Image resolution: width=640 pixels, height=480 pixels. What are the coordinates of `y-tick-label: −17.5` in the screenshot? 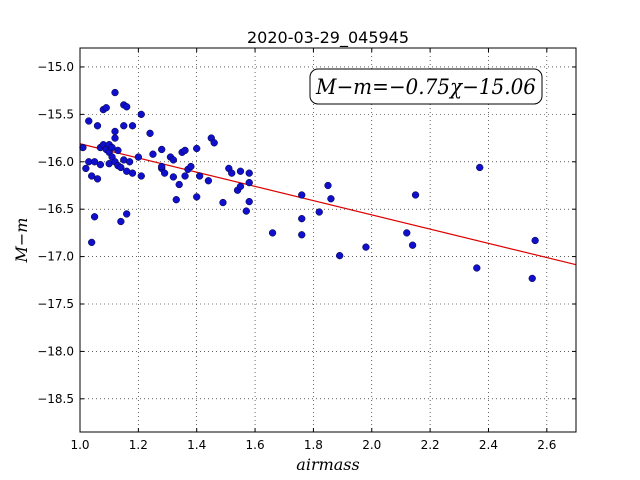 It's located at (55, 304).